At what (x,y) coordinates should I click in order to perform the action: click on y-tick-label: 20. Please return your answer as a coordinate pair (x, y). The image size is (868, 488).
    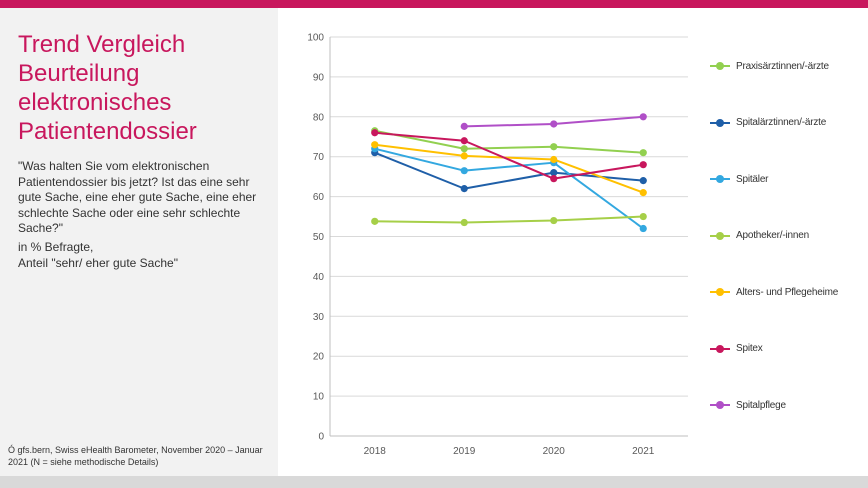
    Looking at the image, I should click on (319, 357).